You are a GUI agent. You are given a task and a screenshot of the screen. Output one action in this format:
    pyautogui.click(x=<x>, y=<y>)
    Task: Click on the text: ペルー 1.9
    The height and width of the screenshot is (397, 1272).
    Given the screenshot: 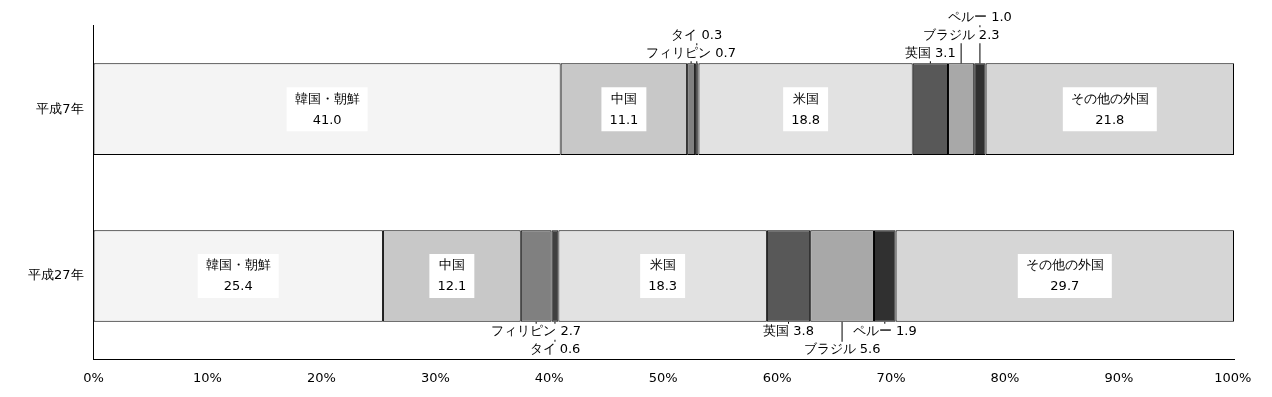 What is the action you would take?
    pyautogui.click(x=884, y=331)
    